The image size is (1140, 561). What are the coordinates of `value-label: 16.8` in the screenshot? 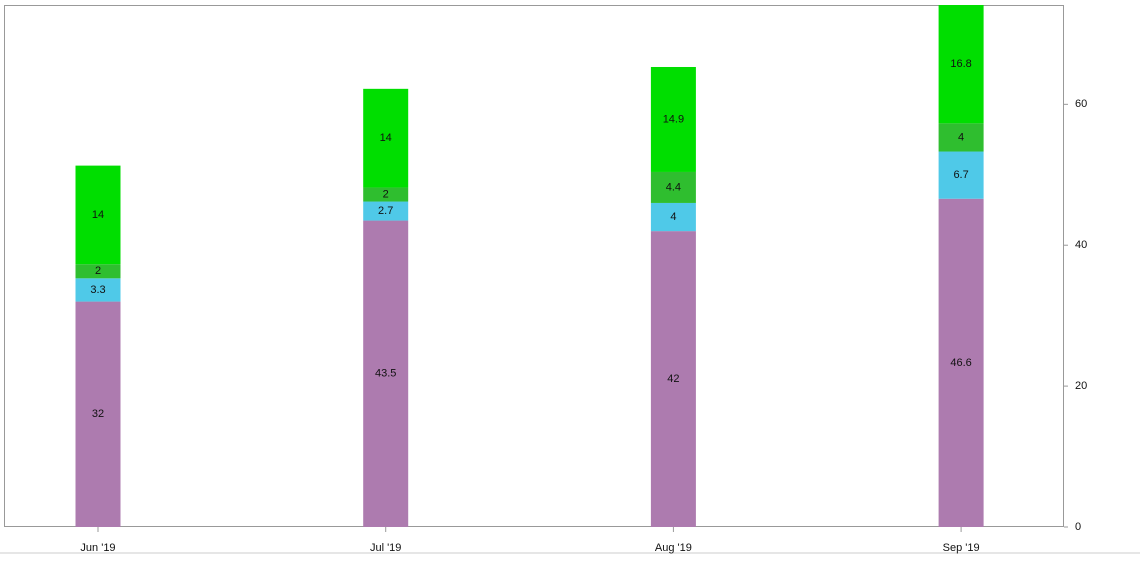 It's located at (960, 64).